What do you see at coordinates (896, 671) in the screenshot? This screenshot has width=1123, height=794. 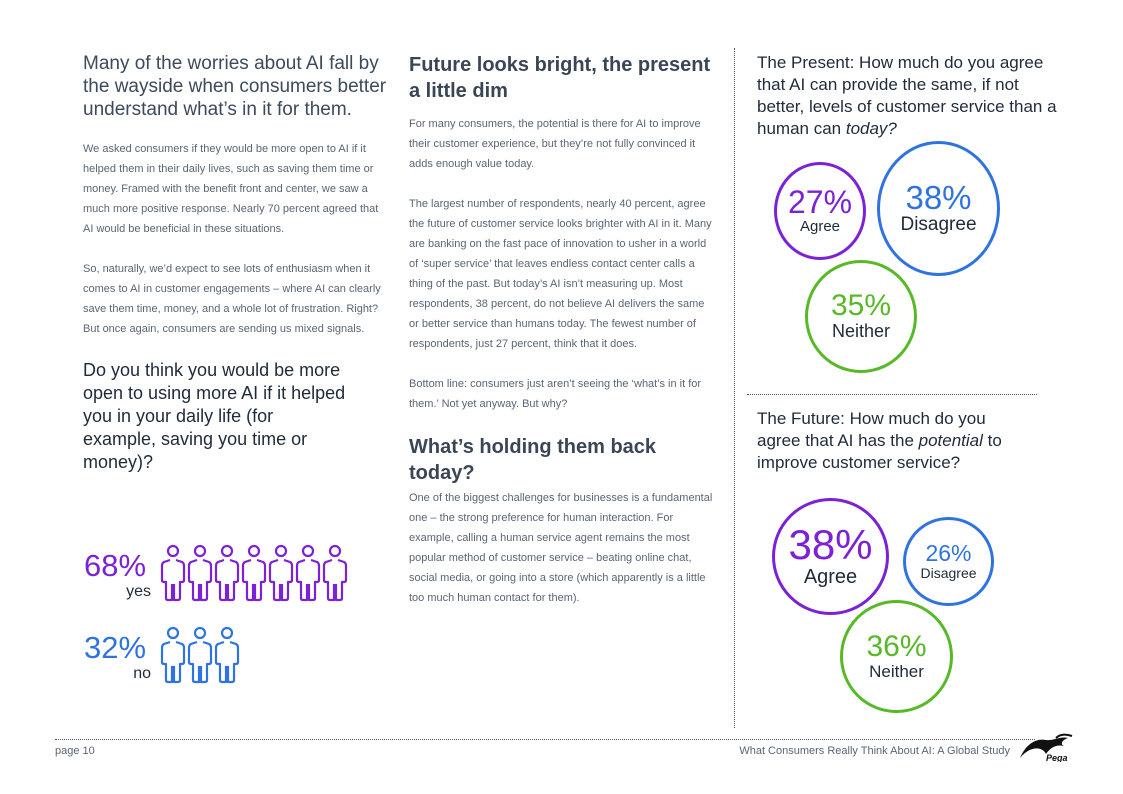 I see `future-neither-label: Neither` at bounding box center [896, 671].